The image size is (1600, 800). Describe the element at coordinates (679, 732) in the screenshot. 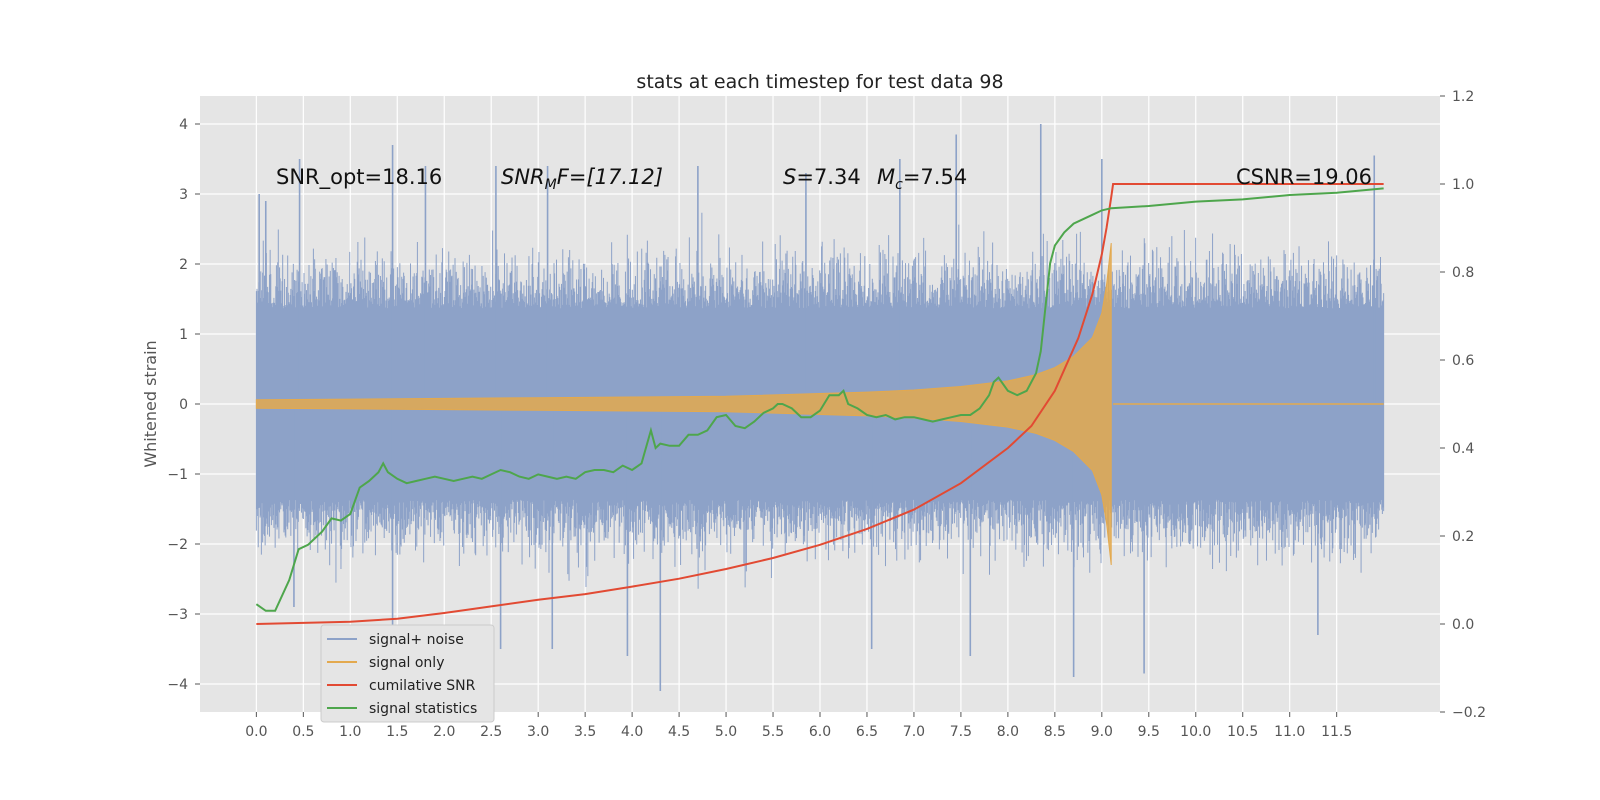

I see `x-tick-label: 4.5` at that location.